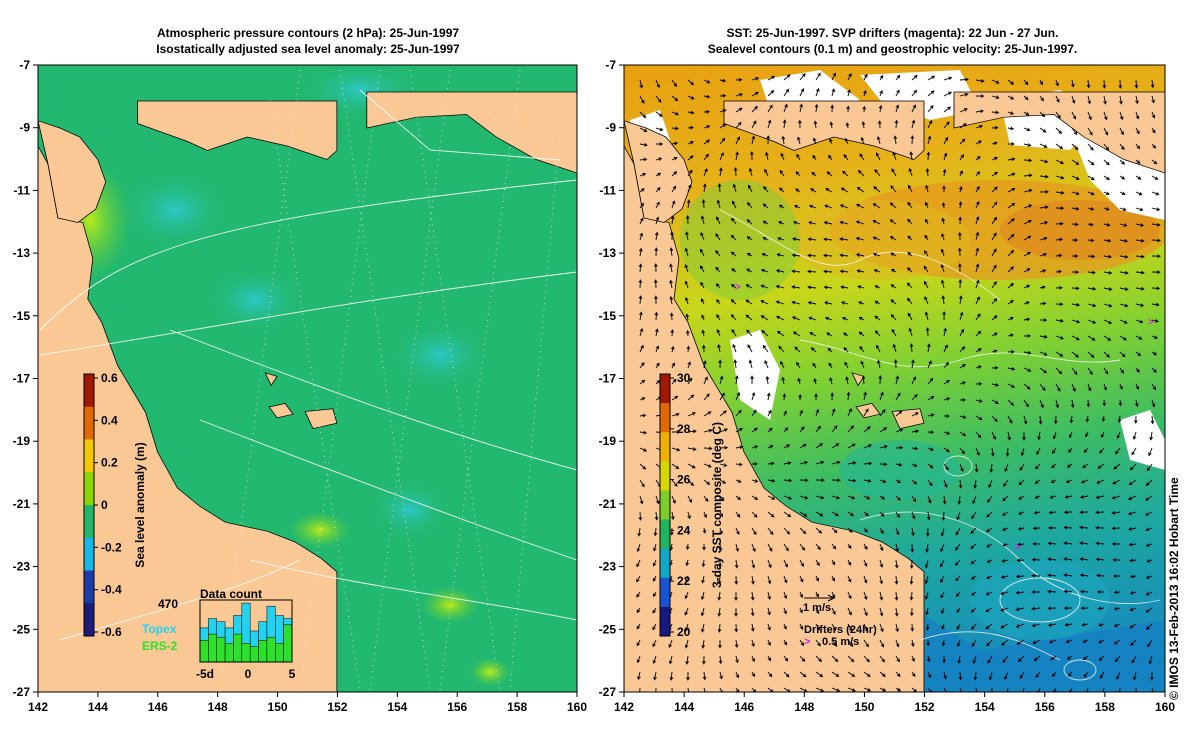 The width and height of the screenshot is (1200, 750). Describe the element at coordinates (22, 441) in the screenshot. I see `left-lat-tick: -19` at that location.